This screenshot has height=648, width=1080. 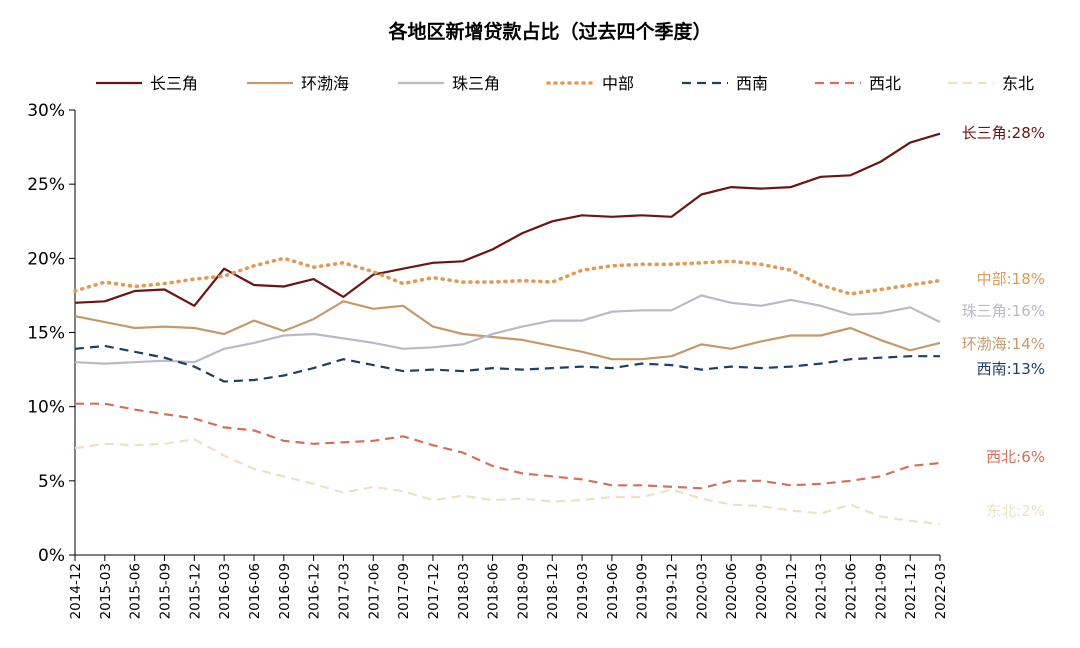 What do you see at coordinates (464, 591) in the screenshot?
I see `x-tick-label: 2018-03` at bounding box center [464, 591].